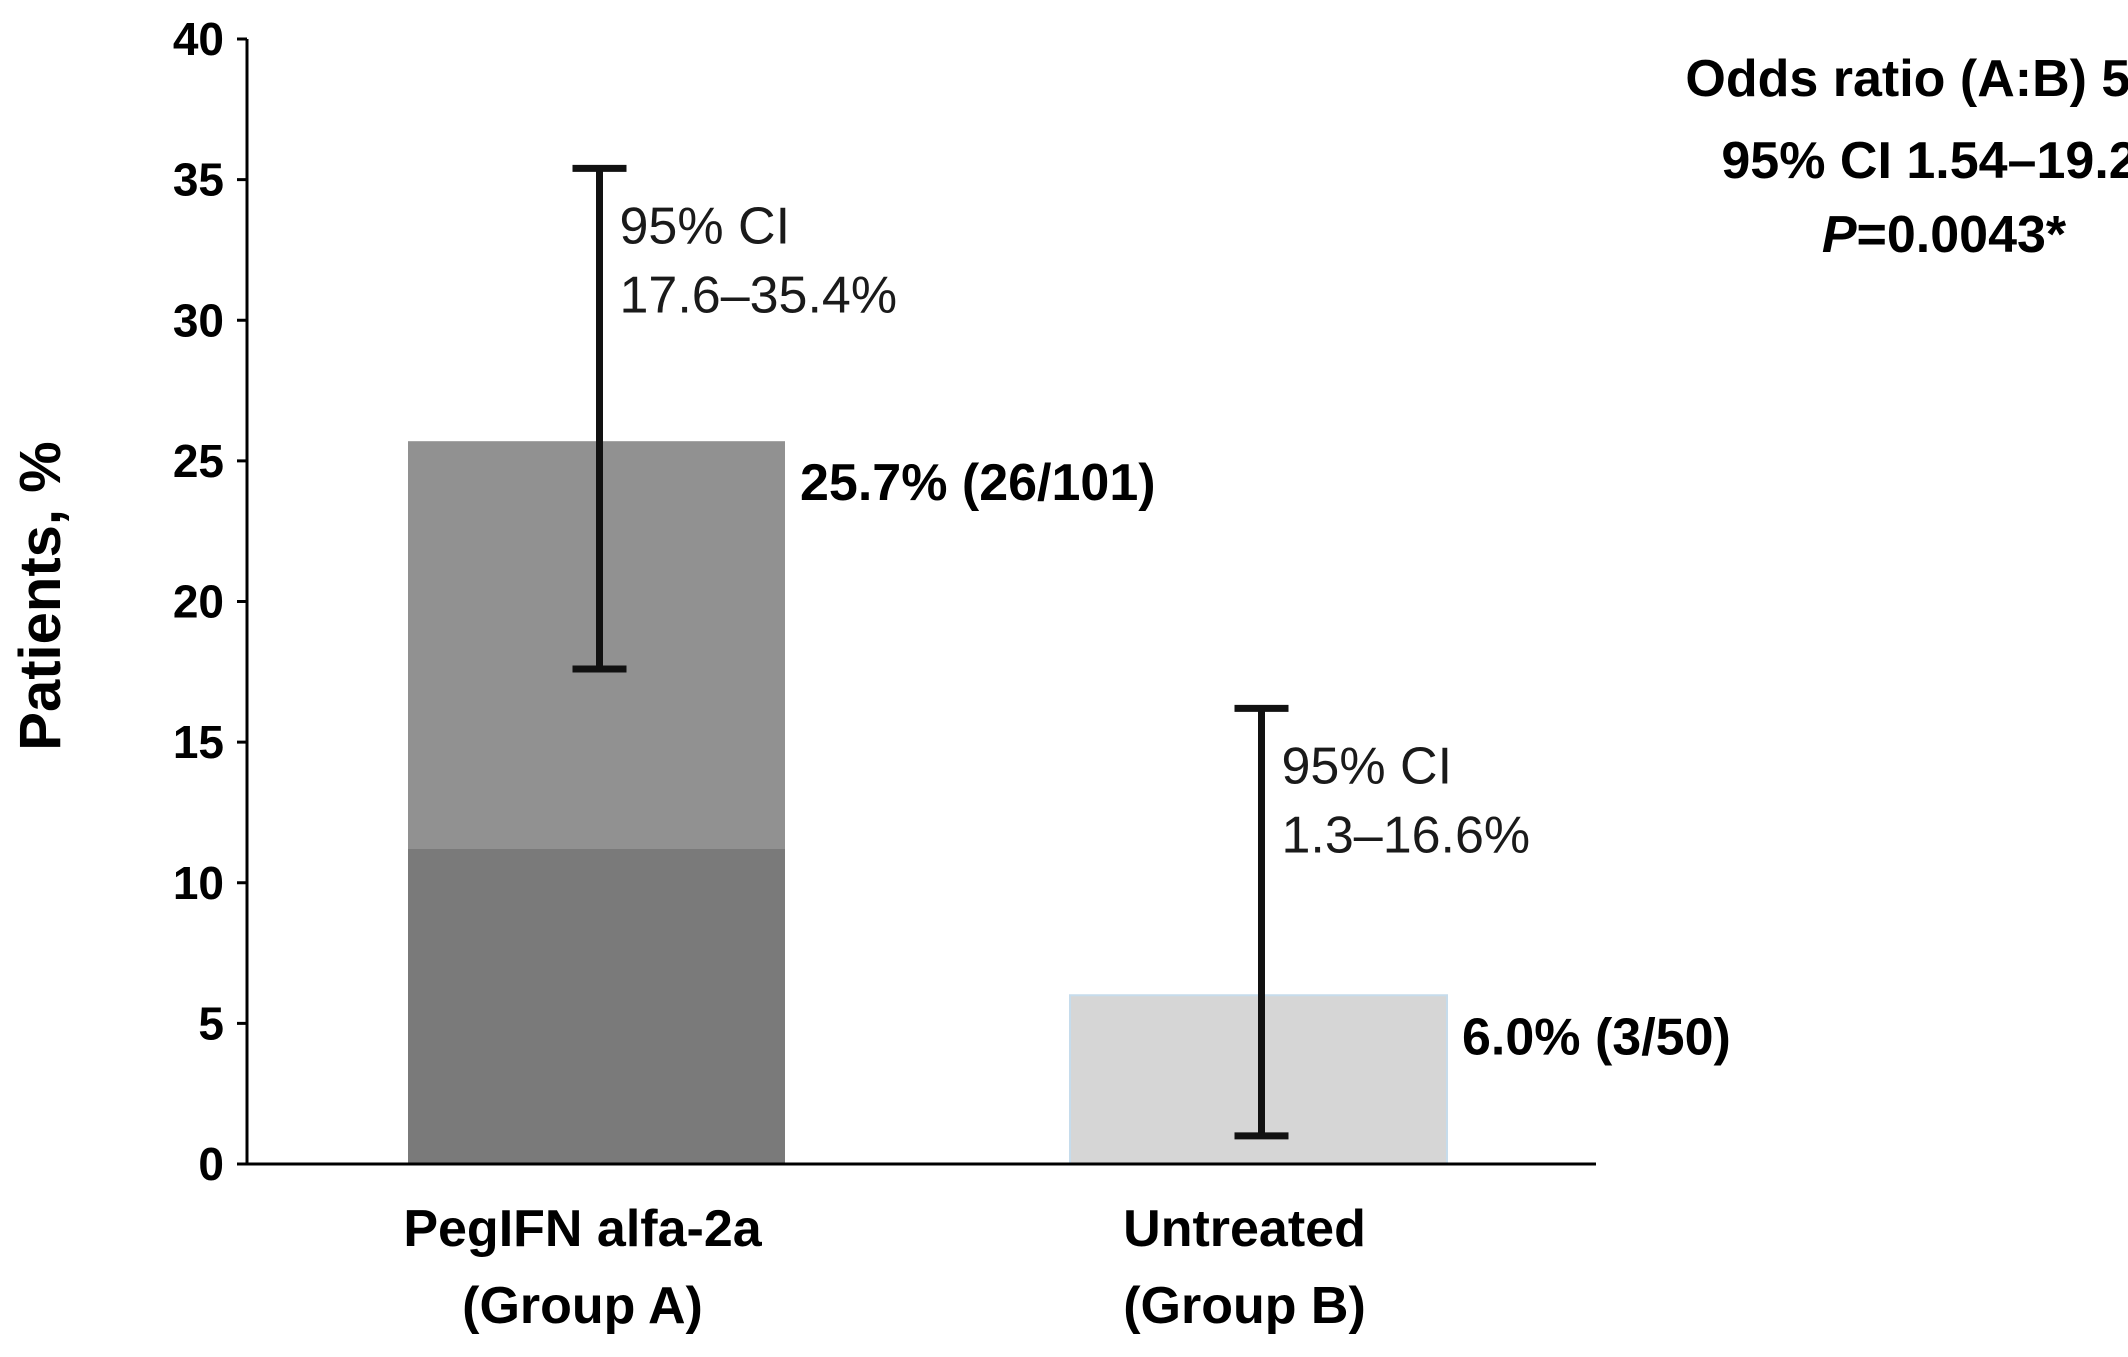 This screenshot has width=2128, height=1357. Describe the element at coordinates (1244, 1229) in the screenshot. I see `category-label-line1: Untreated` at that location.